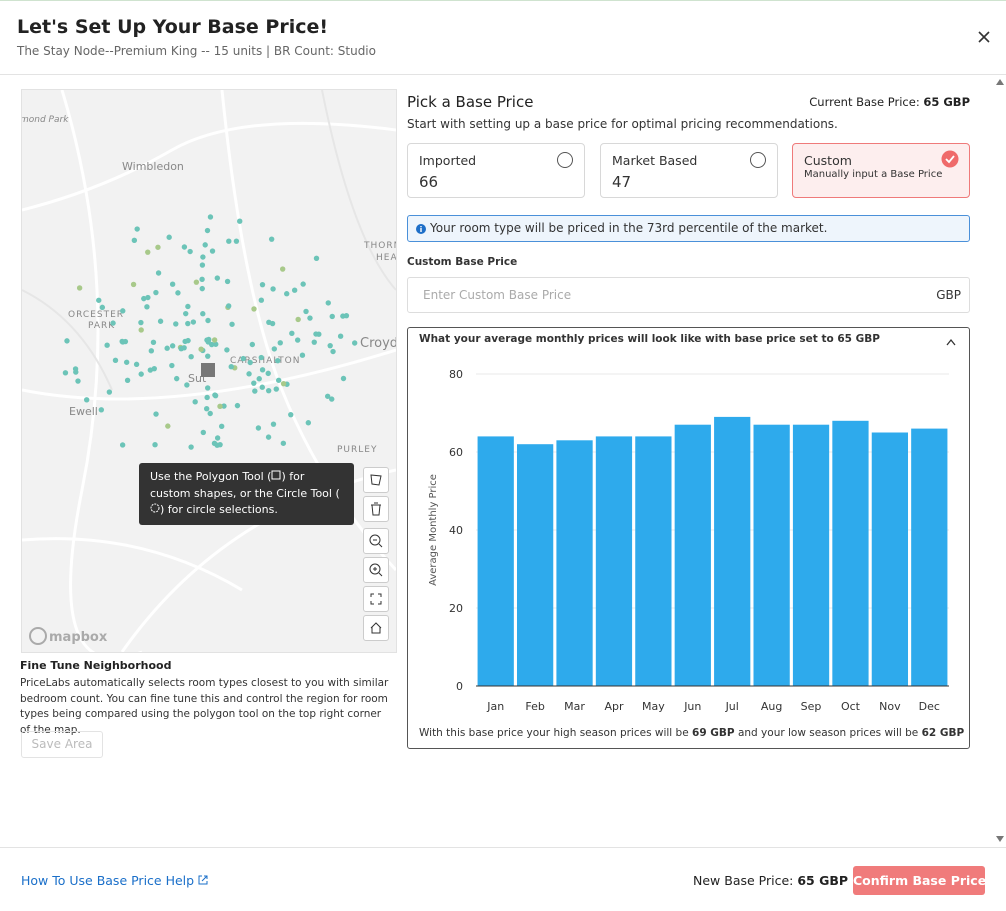  Describe the element at coordinates (828, 160) in the screenshot. I see `option-name: Custom` at that location.